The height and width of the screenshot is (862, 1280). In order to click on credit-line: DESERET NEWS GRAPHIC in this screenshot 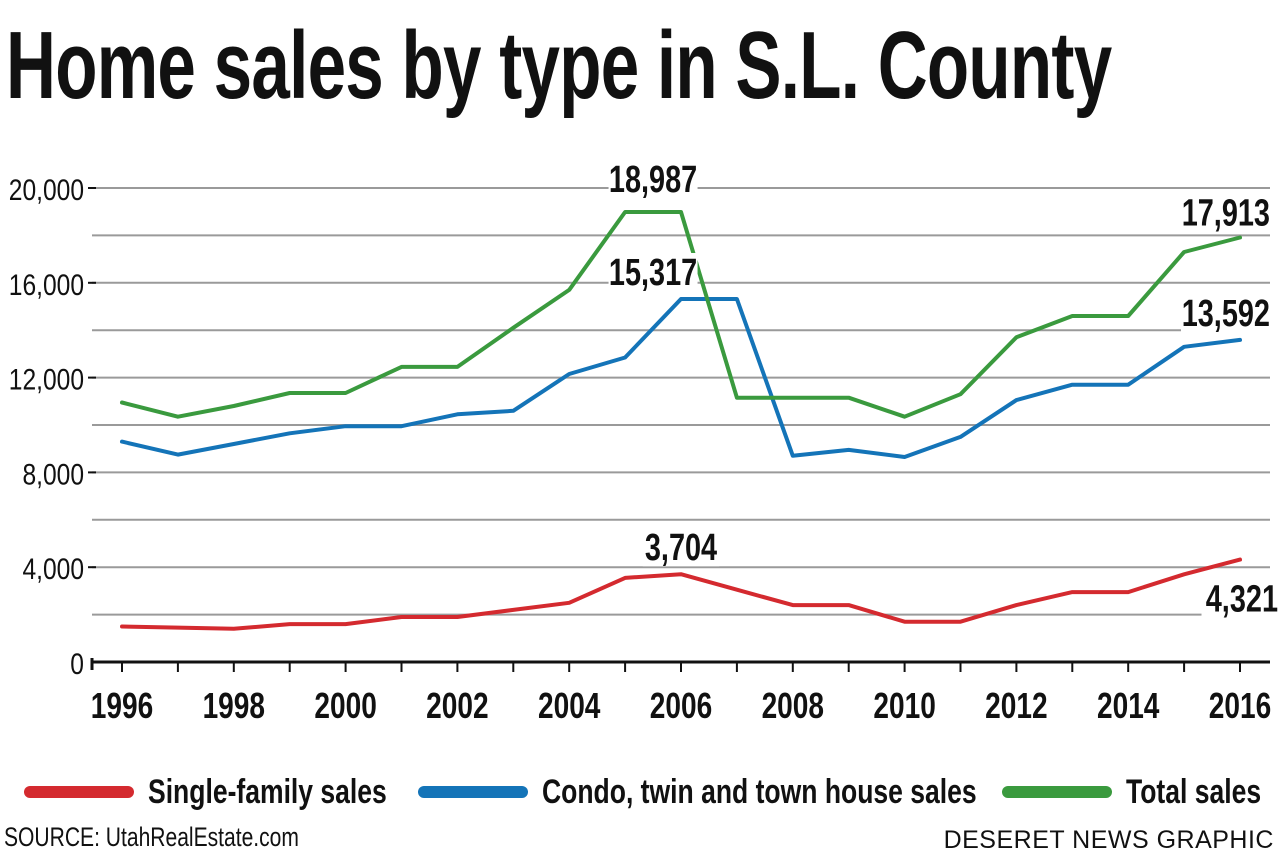, I will do `click(1108, 840)`.